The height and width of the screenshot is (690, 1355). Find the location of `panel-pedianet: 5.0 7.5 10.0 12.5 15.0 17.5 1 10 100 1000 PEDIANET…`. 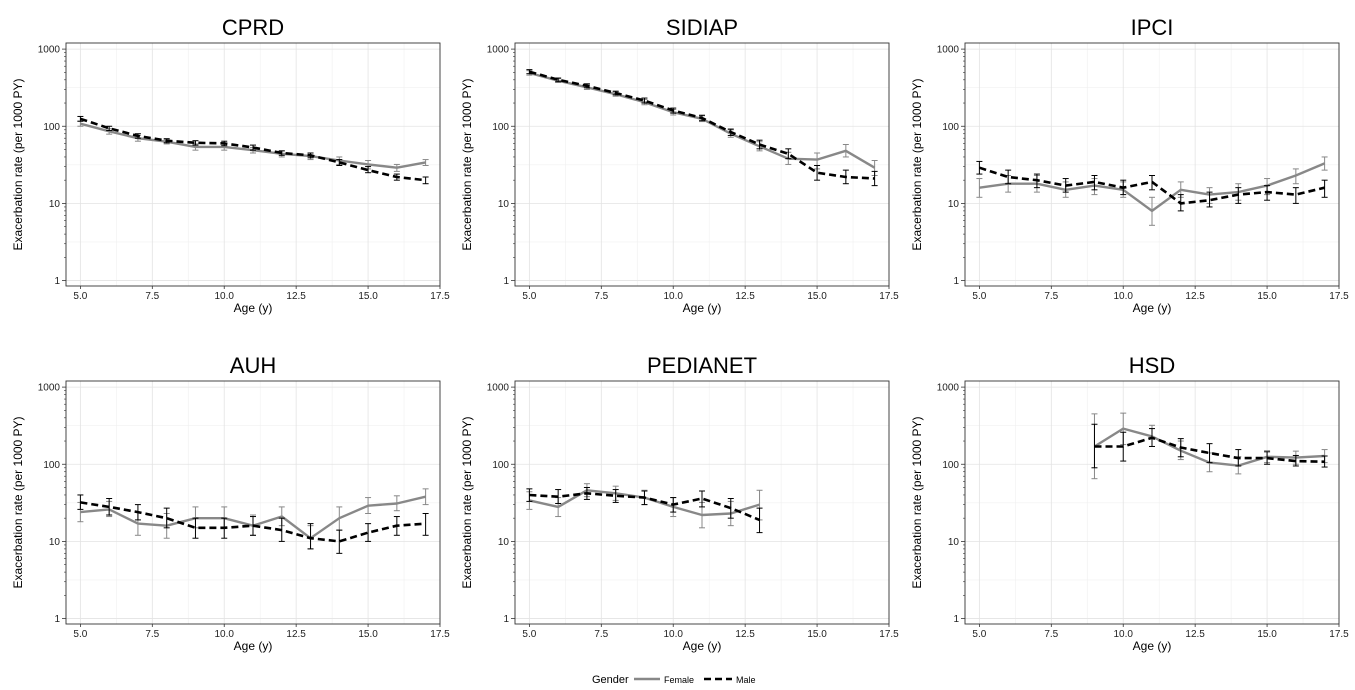

panel-pedianet: 5.0 7.5 10.0 12.5 15.0 17.5 1 10 100 1000 PEDIANET… is located at coordinates (679, 503).